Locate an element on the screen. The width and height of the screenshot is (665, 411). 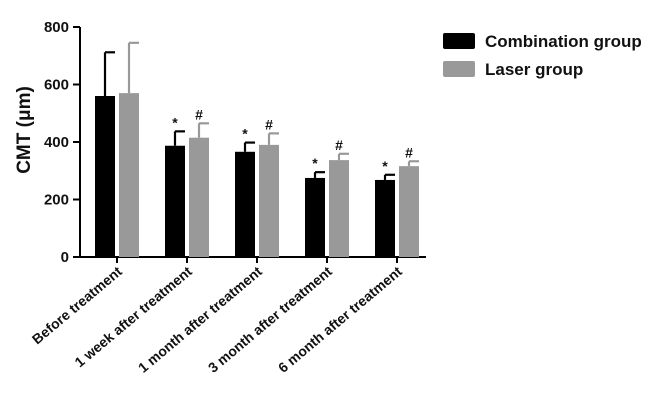
legend: Combination group Laser group is located at coordinates (542, 55).